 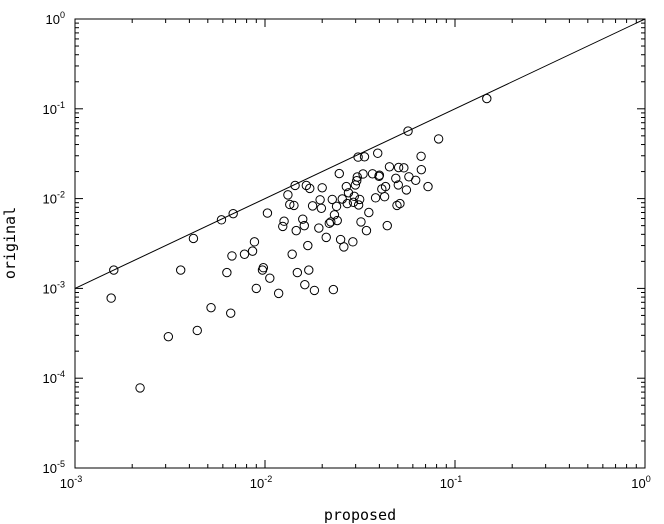 I want to click on y-tick-label: 10⁻², so click(x=54, y=198).